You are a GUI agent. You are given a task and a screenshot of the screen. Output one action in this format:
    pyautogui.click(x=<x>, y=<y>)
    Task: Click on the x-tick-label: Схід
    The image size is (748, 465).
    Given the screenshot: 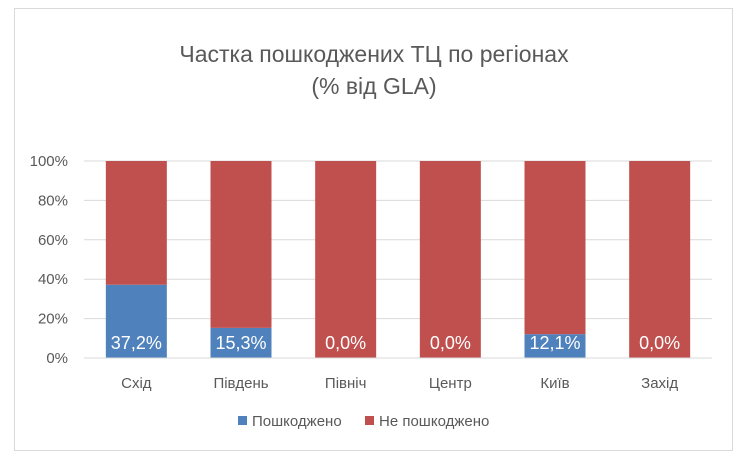 What is the action you would take?
    pyautogui.click(x=136, y=383)
    